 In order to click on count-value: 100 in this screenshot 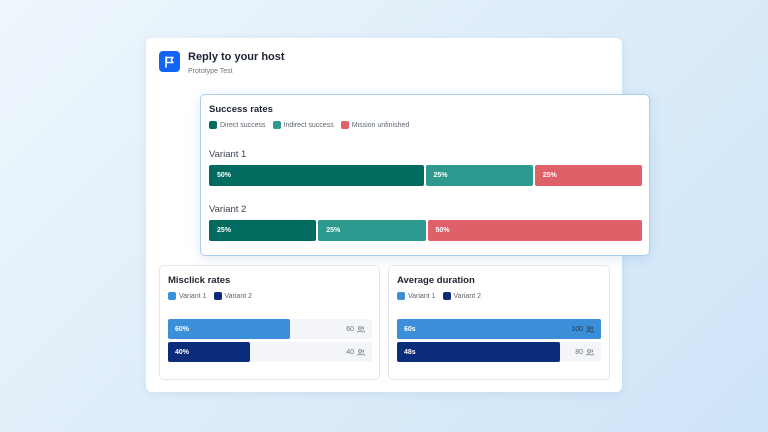, I will do `click(577, 329)`.